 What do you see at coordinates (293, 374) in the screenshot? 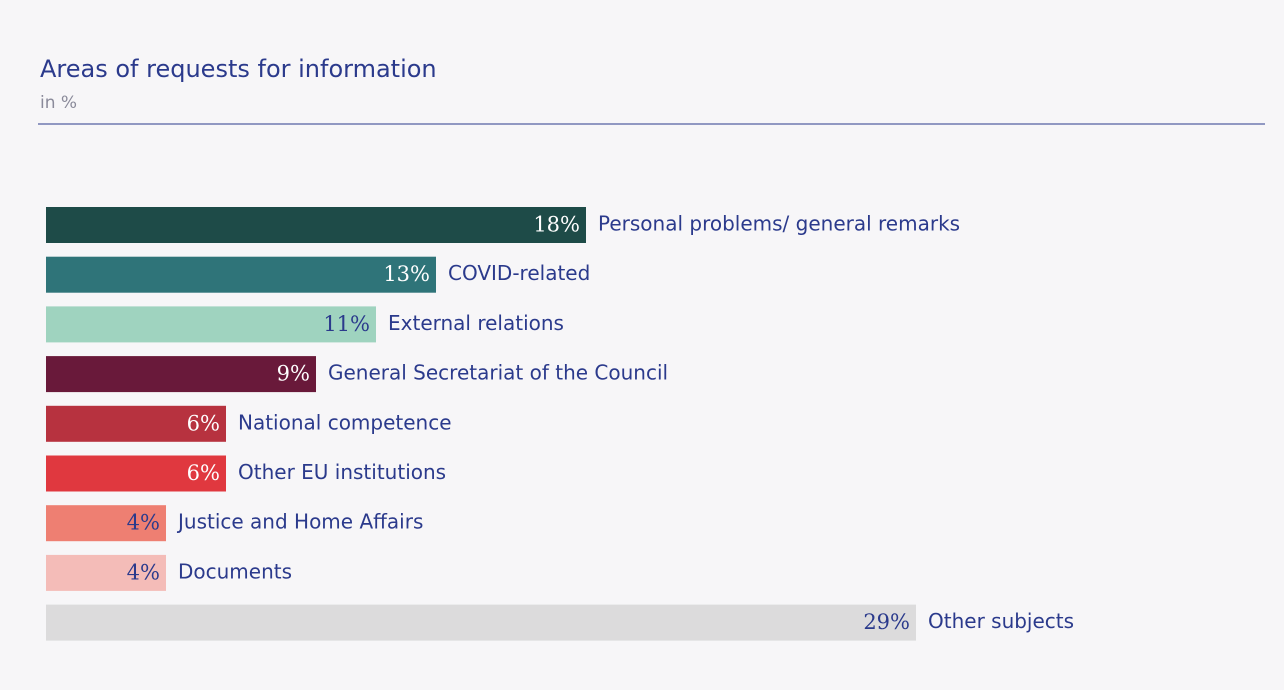
I see `value-label: 9%` at bounding box center [293, 374].